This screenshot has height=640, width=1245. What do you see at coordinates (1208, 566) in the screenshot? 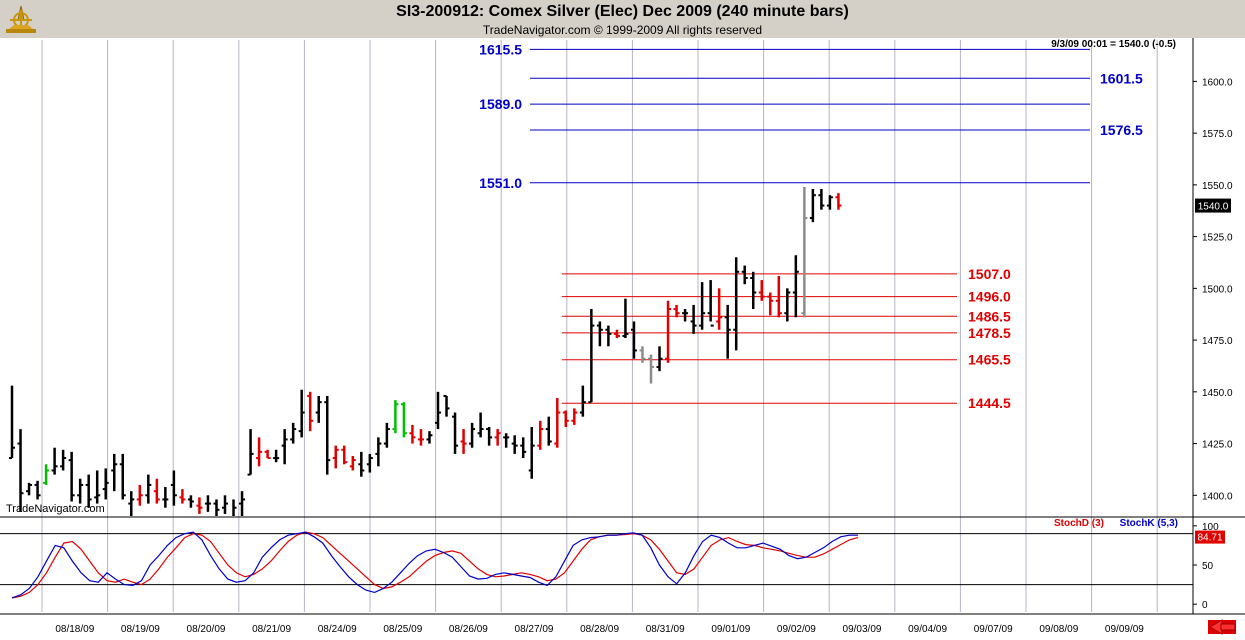
I see `stoch-y-tick-label: 50` at bounding box center [1208, 566].